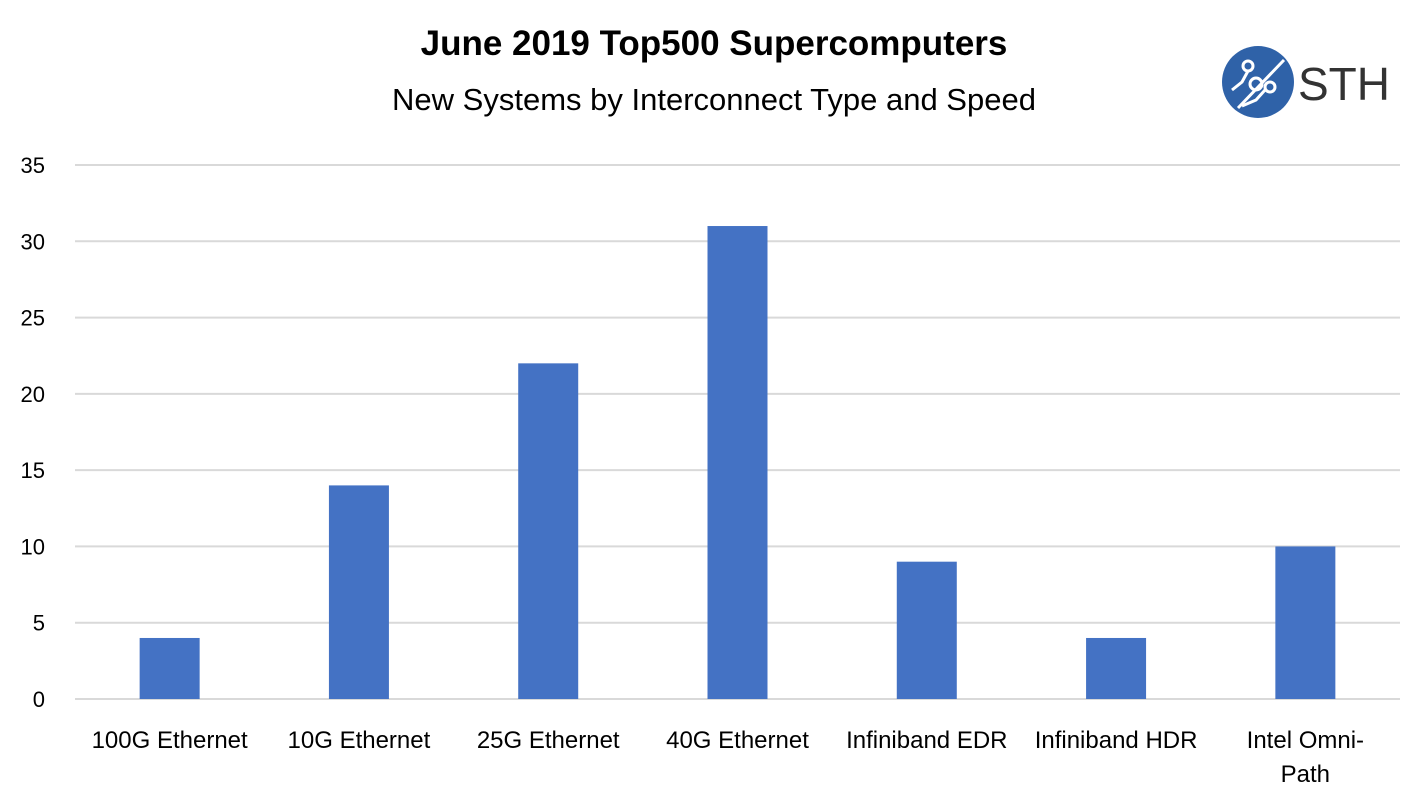 Image resolution: width=1428 pixels, height=811 pixels. What do you see at coordinates (359, 740) in the screenshot?
I see `x-tick-label: 10G Ethernet` at bounding box center [359, 740].